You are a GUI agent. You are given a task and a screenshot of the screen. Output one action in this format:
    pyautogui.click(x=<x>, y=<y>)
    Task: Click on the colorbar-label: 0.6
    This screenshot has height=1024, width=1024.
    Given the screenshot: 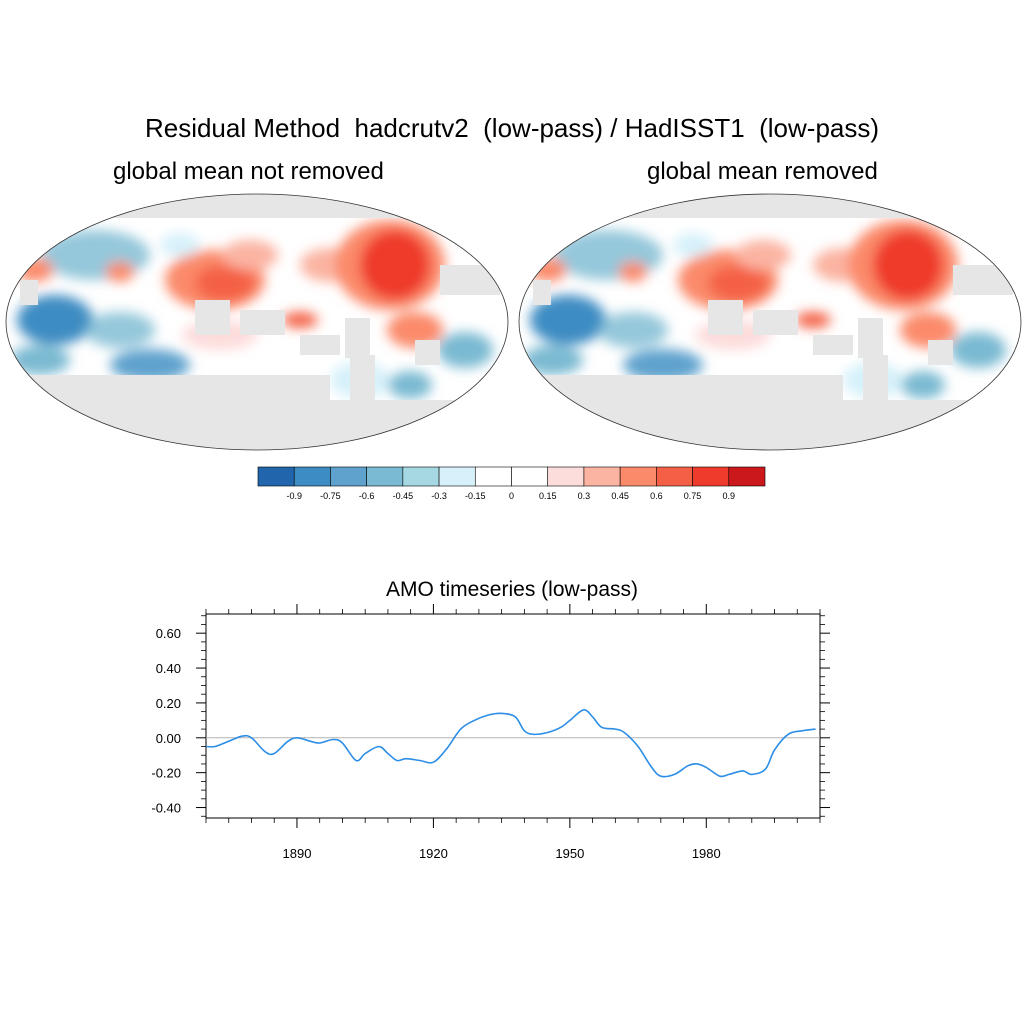 What is the action you would take?
    pyautogui.click(x=656, y=496)
    